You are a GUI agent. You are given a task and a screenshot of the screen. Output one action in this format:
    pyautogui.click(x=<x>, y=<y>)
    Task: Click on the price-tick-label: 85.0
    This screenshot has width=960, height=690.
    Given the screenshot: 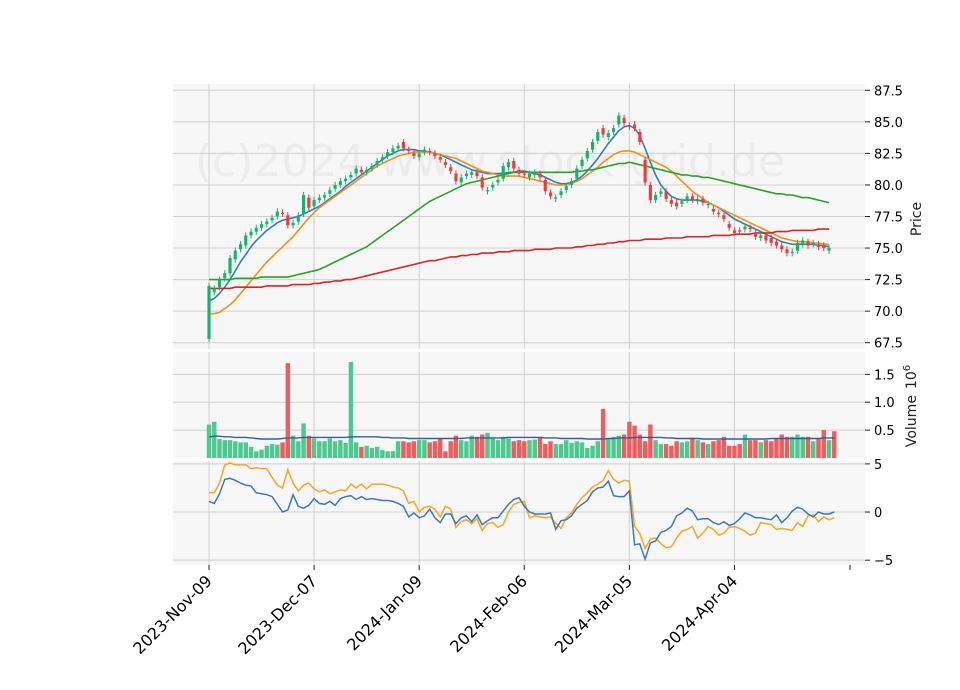 What is the action you would take?
    pyautogui.click(x=888, y=123)
    